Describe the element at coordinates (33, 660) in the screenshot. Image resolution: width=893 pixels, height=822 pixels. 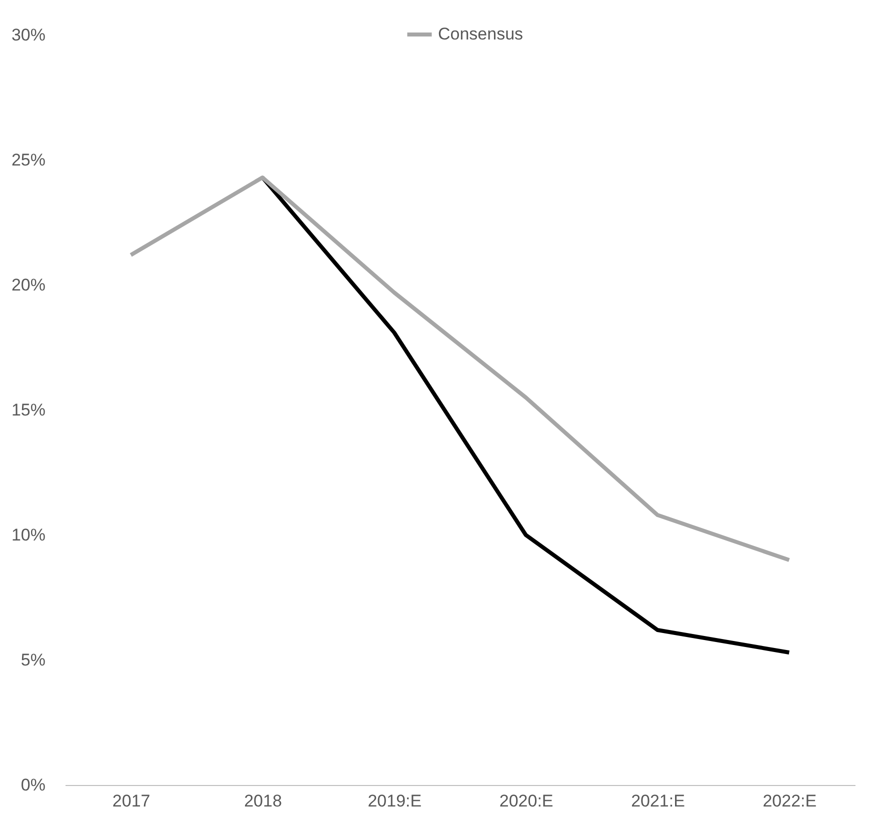
I see `y-tick-label: 5%` at that location.